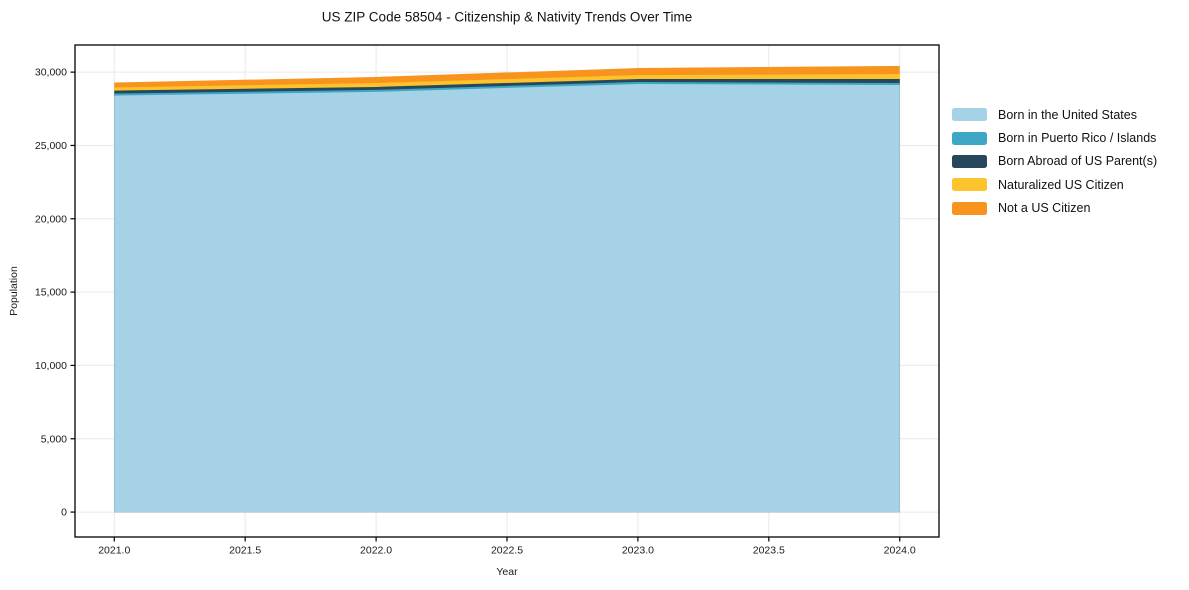  I want to click on legend-label: Born in the United States, so click(1067, 114).